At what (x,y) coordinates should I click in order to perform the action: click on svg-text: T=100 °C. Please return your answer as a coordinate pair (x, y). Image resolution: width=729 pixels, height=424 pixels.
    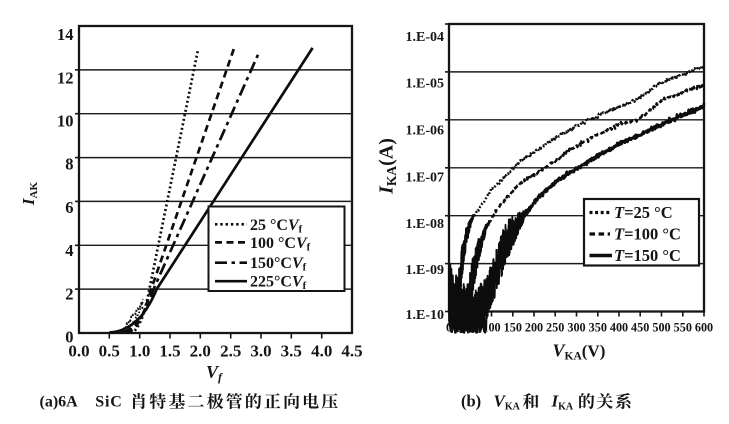
    Looking at the image, I should click on (647, 234).